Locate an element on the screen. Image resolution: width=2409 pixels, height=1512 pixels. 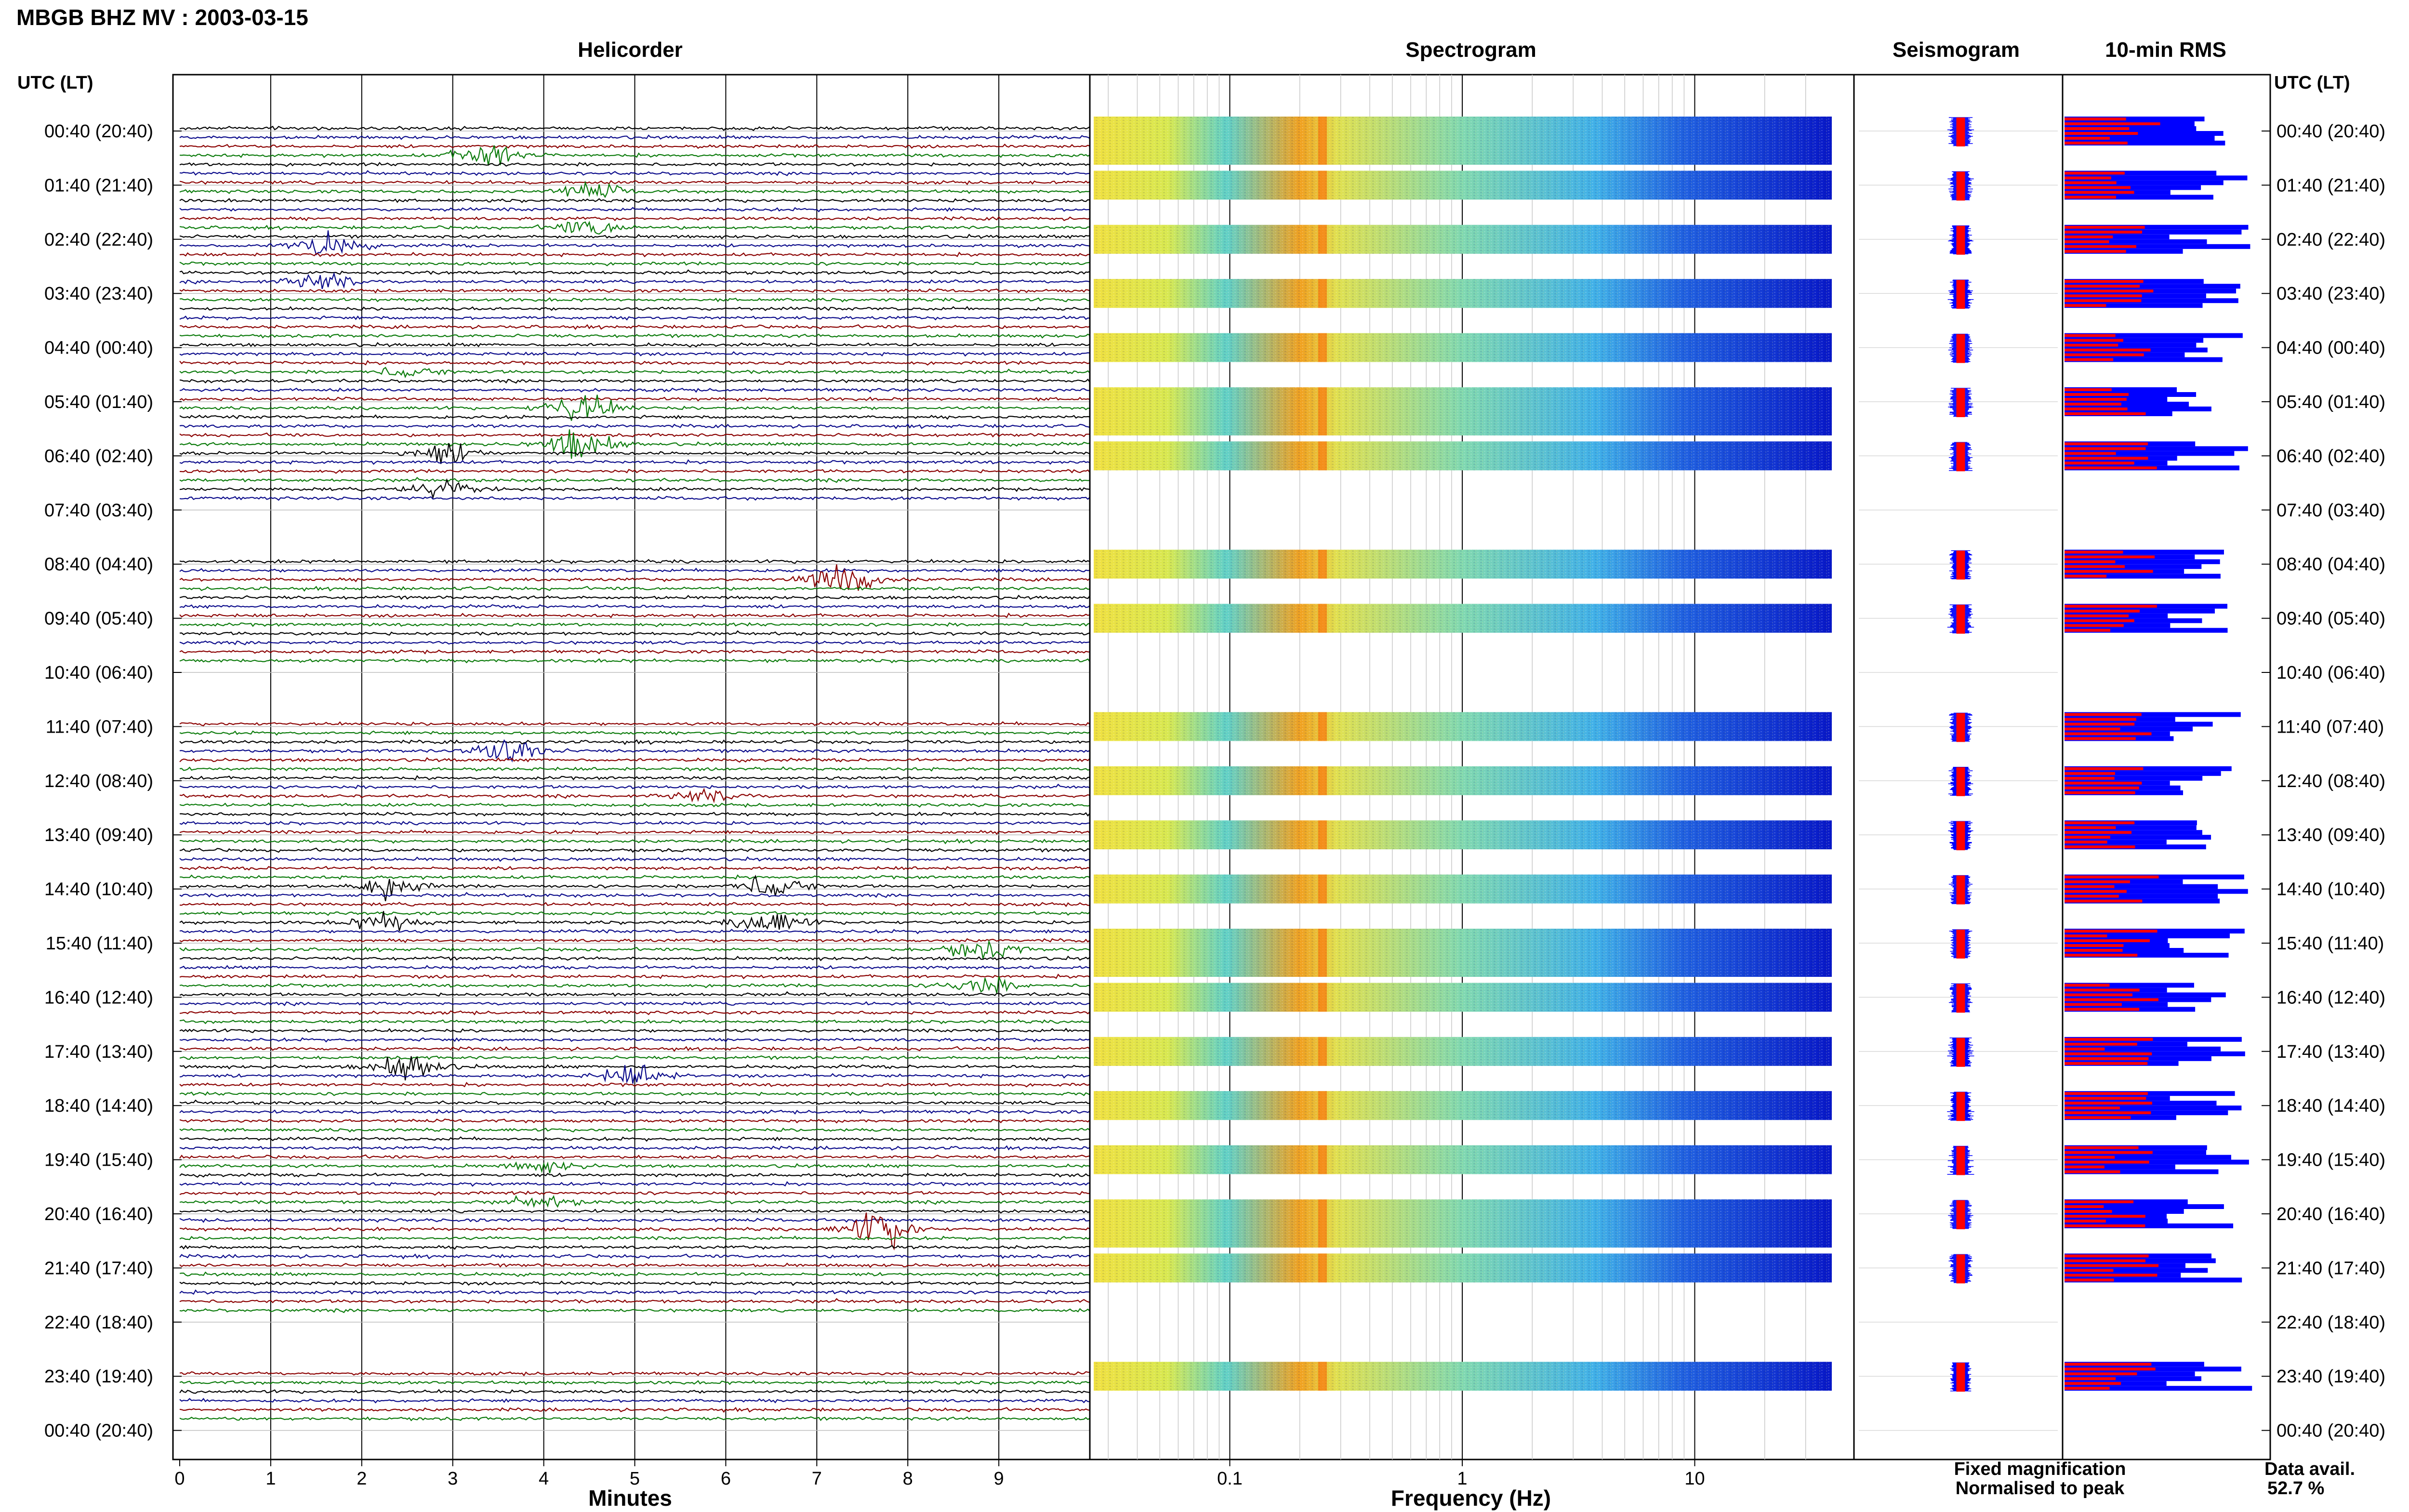
time-label-right: 14:40 (10:40) is located at coordinates (2331, 890).